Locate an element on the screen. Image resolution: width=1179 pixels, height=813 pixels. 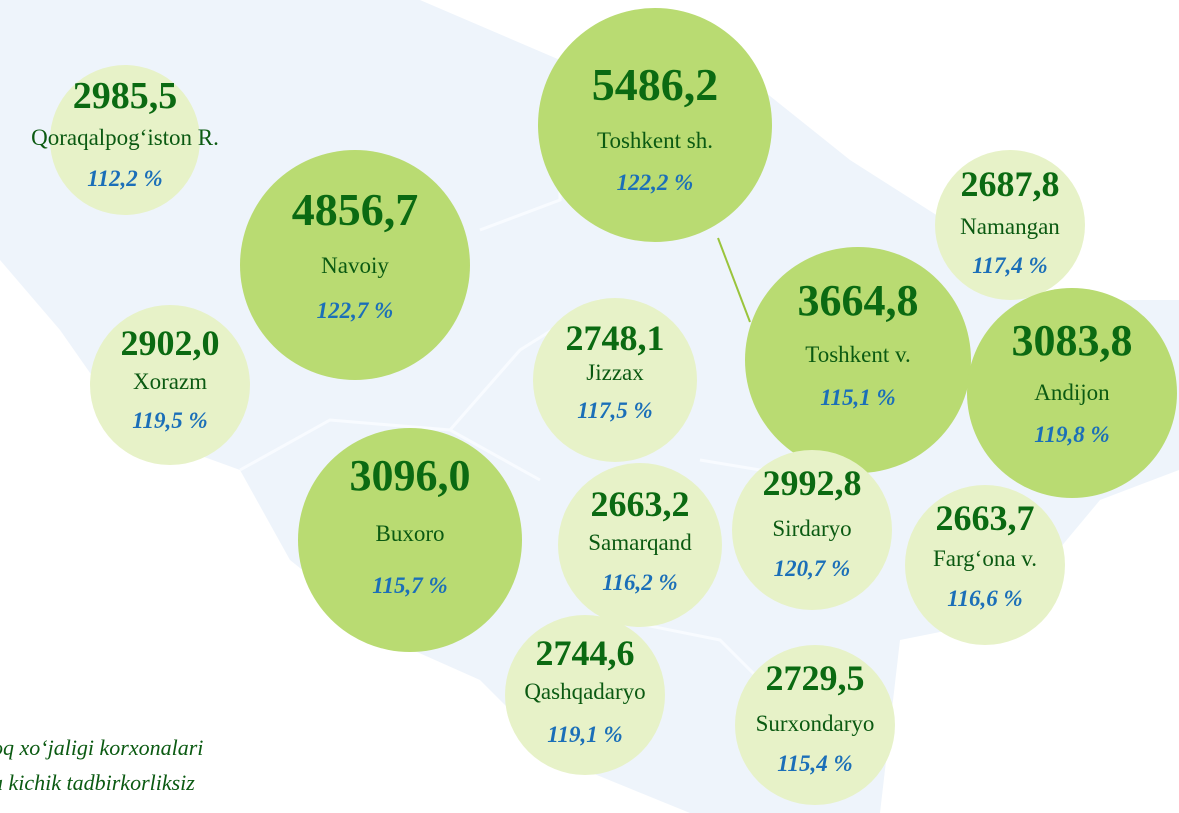
region-name: Xorazm is located at coordinates (170, 381).